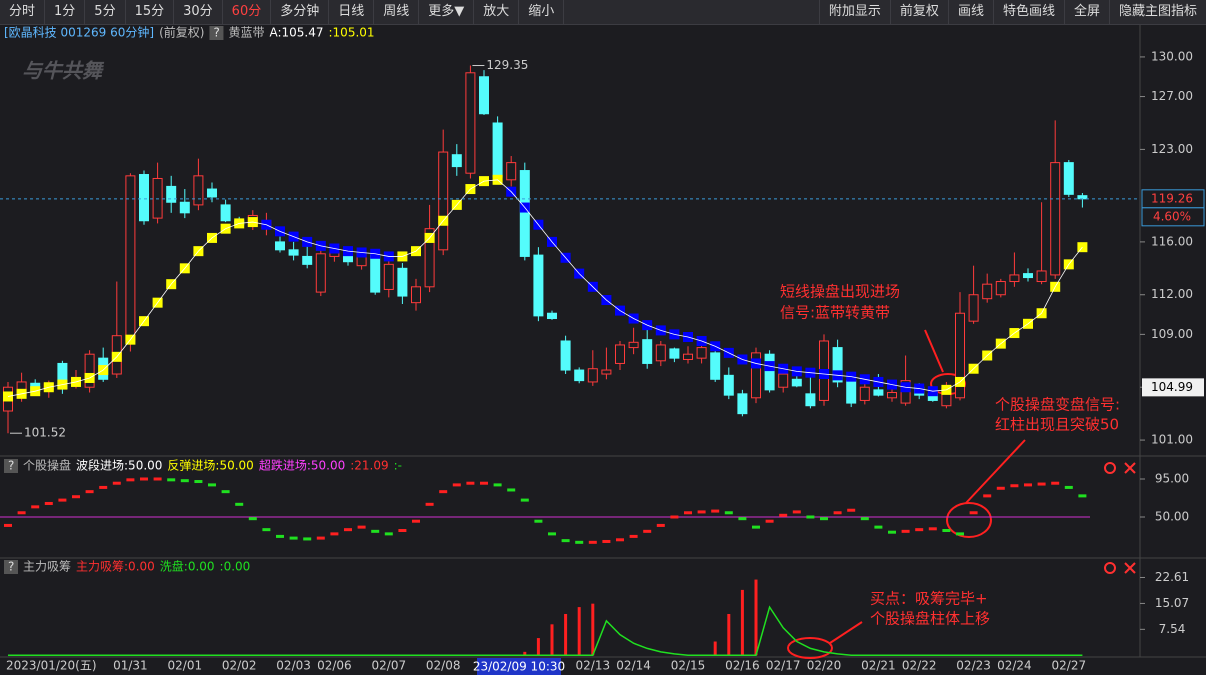  I want to click on legend-text: :-, so click(398, 466).